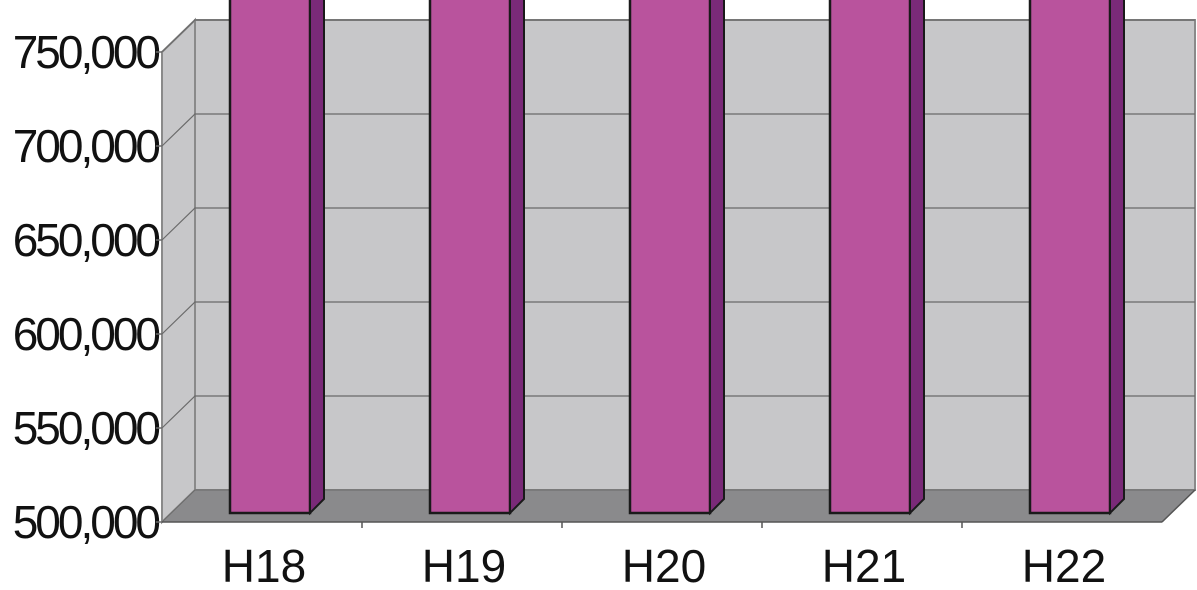 This screenshot has width=1197, height=590. I want to click on floor-edge, so click(1178, 506).